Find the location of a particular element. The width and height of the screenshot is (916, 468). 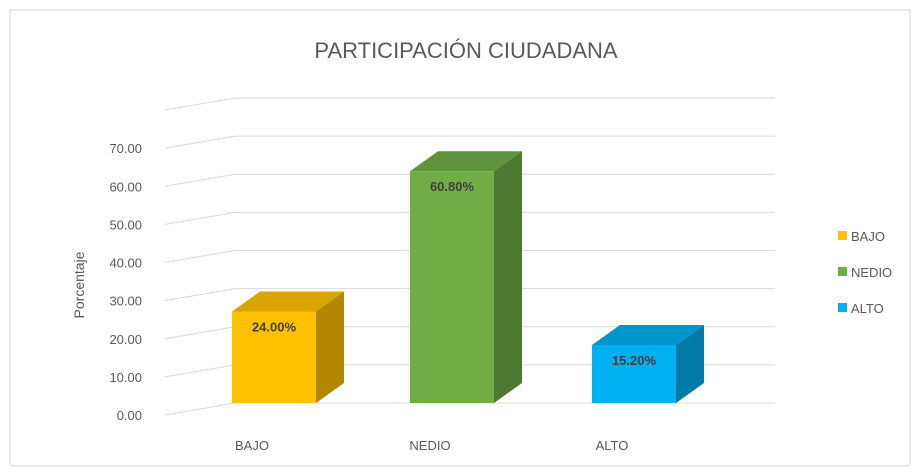

y-tick-label: 30.00 is located at coordinates (125, 301).